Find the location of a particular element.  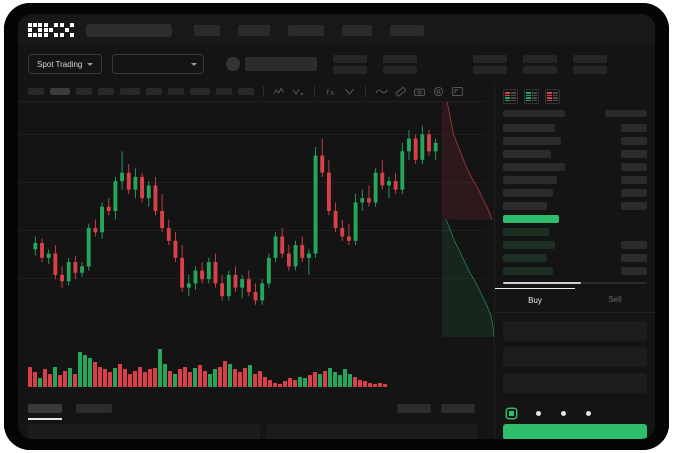

order-amount-field is located at coordinates (575, 357).